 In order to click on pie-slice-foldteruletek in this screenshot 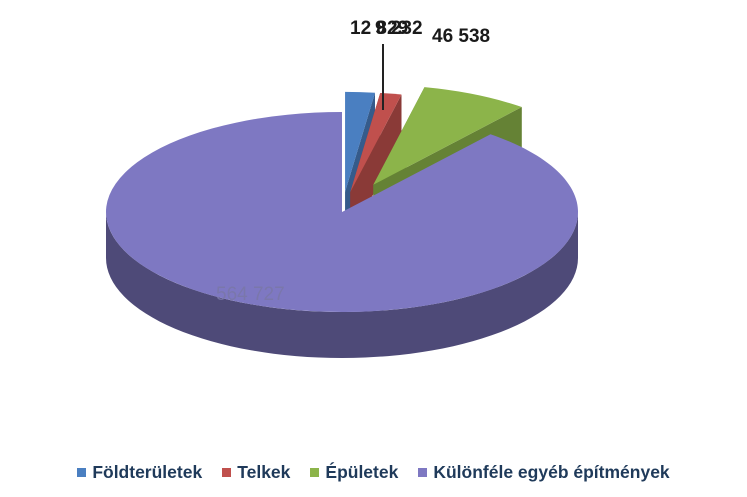, I will do `click(360, 141)`.